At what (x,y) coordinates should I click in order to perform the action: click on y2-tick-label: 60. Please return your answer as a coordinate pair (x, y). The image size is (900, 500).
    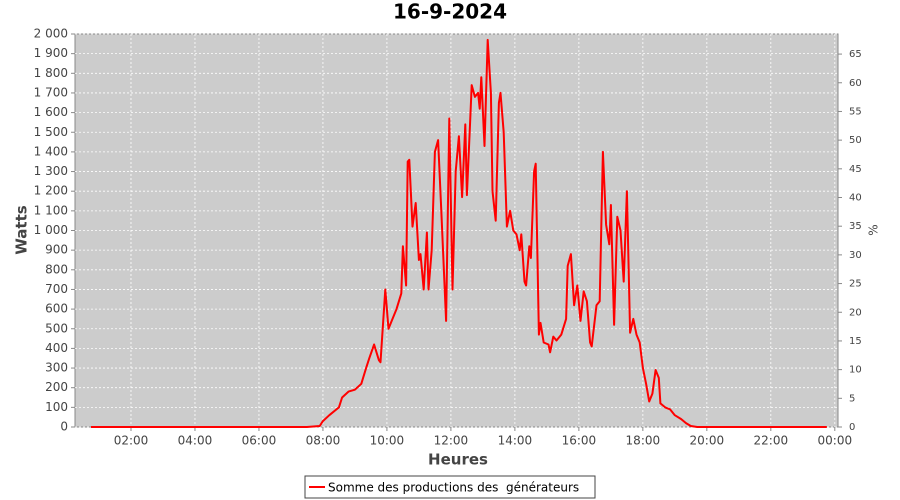
    Looking at the image, I should click on (855, 83).